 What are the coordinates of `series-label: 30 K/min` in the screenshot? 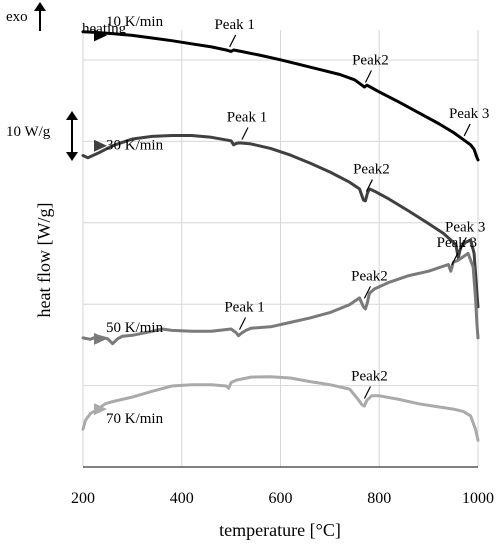 It's located at (135, 146).